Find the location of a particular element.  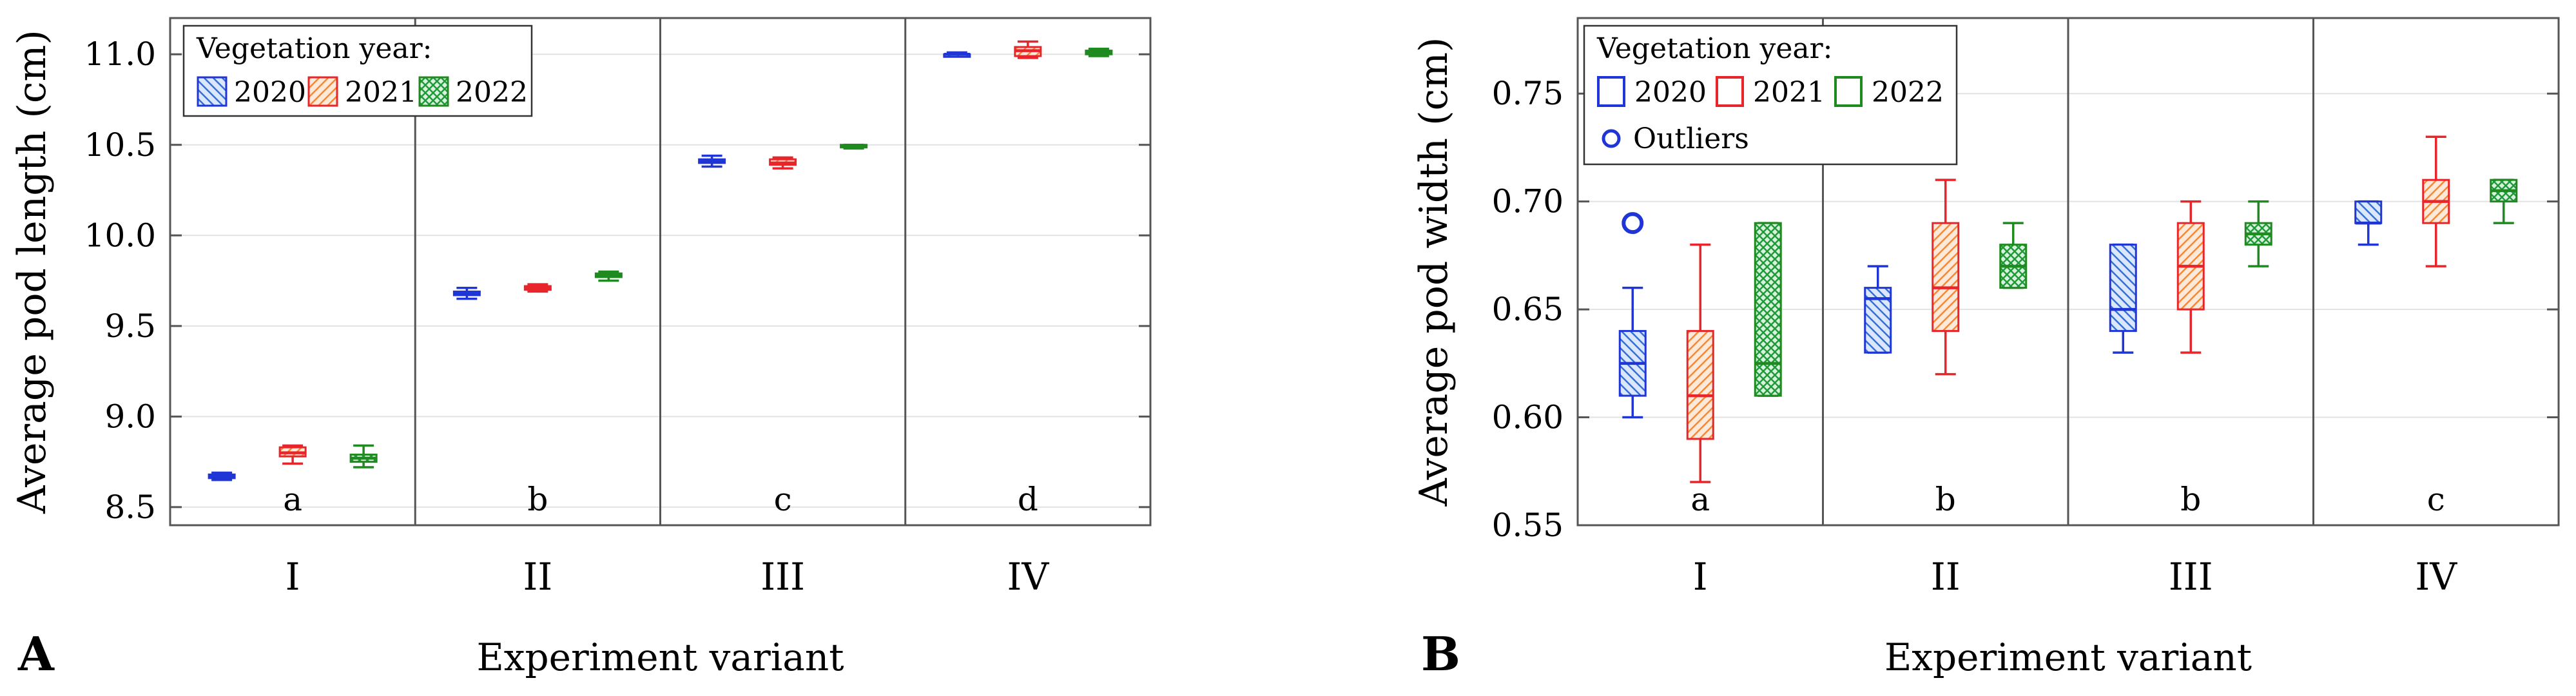

y-tick-label-1: 9.0 is located at coordinates (130, 416).